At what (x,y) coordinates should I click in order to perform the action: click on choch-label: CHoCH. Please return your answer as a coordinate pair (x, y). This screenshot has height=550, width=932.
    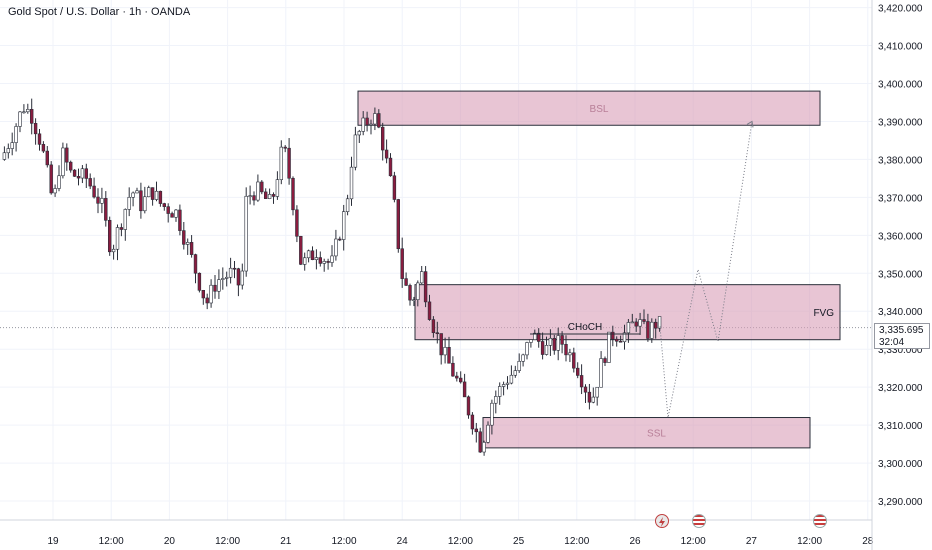
    Looking at the image, I should click on (585, 327).